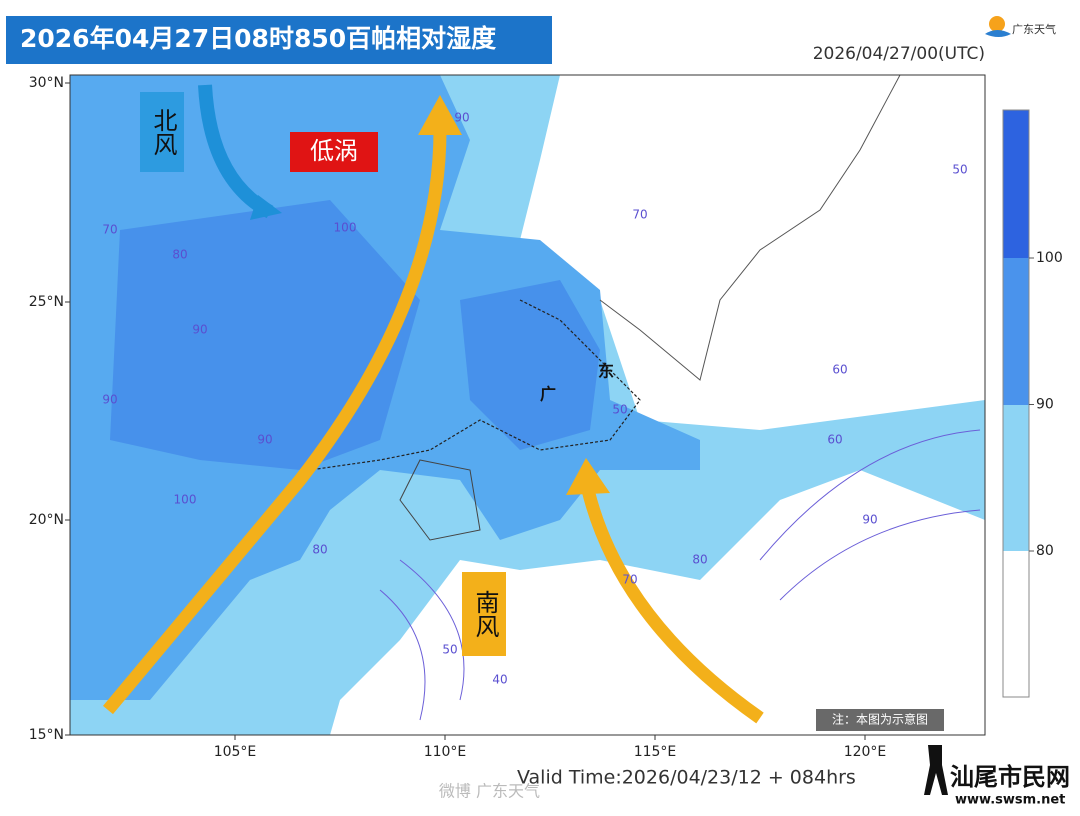 The height and width of the screenshot is (816, 1080). I want to click on title: 2026年04月27日08时850百帕相对湿度, so click(258, 38).